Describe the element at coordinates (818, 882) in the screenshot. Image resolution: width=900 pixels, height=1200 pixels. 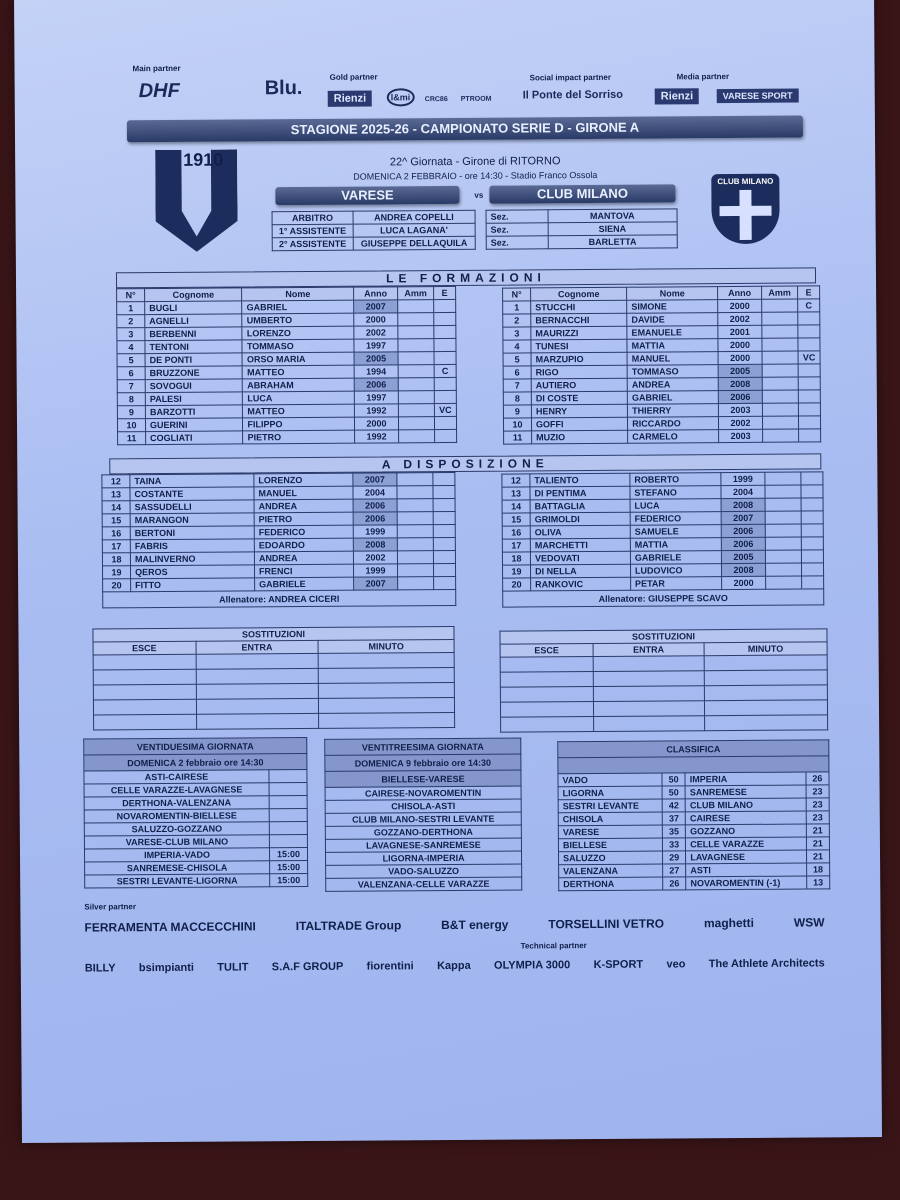
I see `team-points: 13` at that location.